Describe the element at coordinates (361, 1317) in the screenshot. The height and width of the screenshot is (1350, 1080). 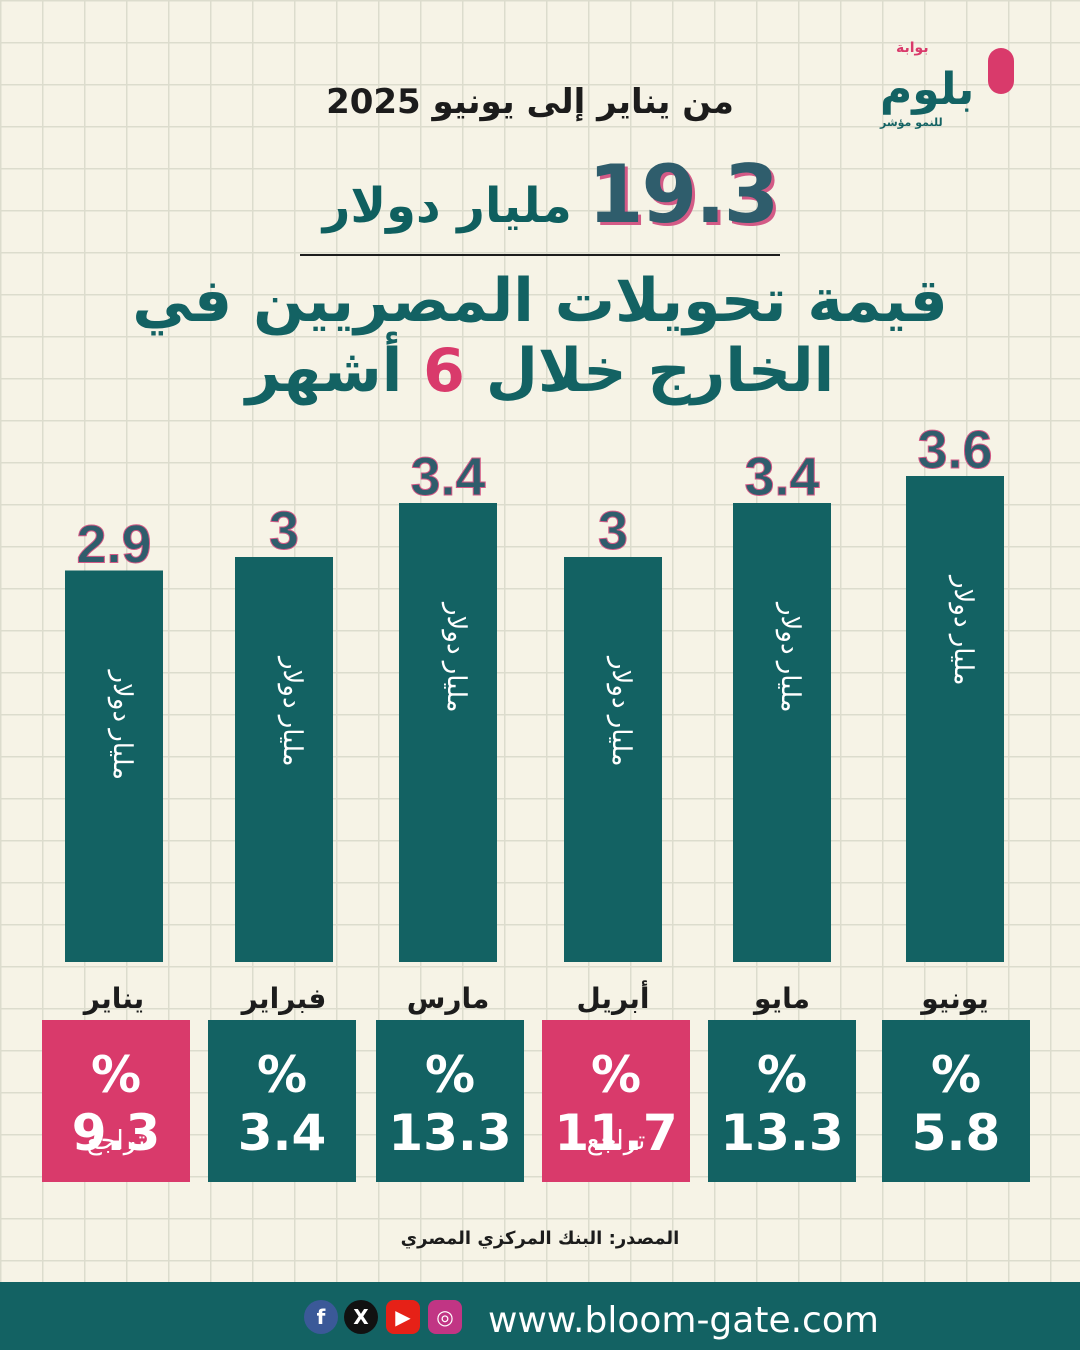
I see `x-icon: X` at that location.